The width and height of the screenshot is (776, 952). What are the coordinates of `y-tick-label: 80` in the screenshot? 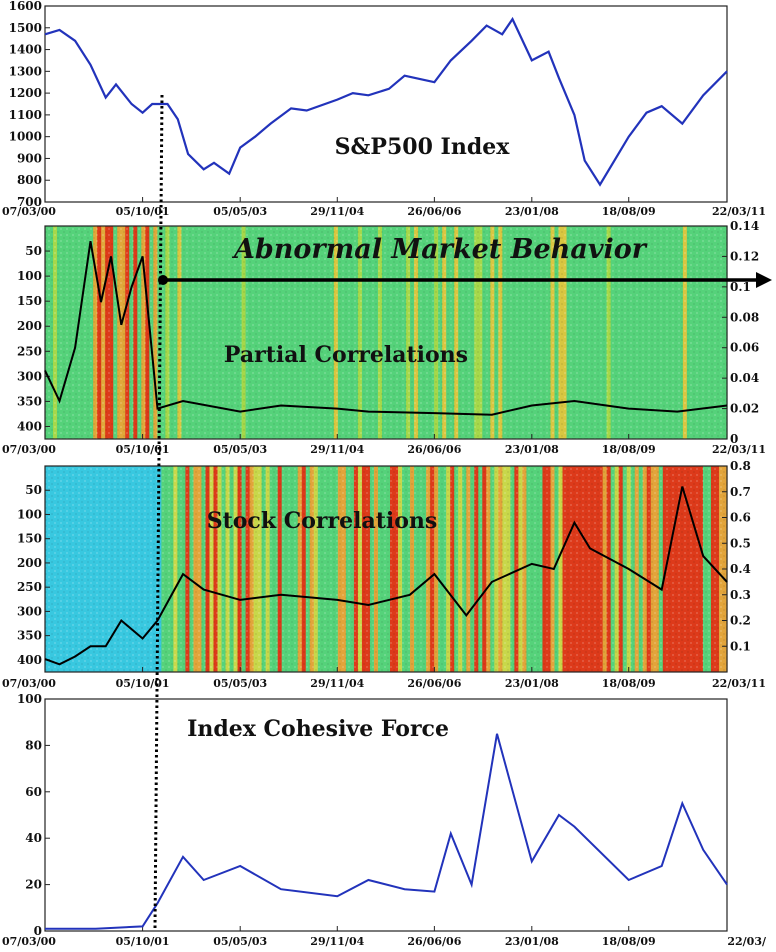 It's located at (33, 745).